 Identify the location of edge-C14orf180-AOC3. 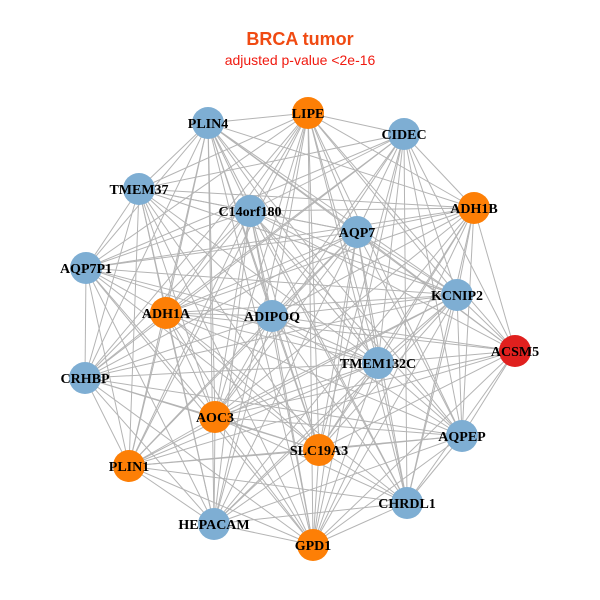
(232, 314).